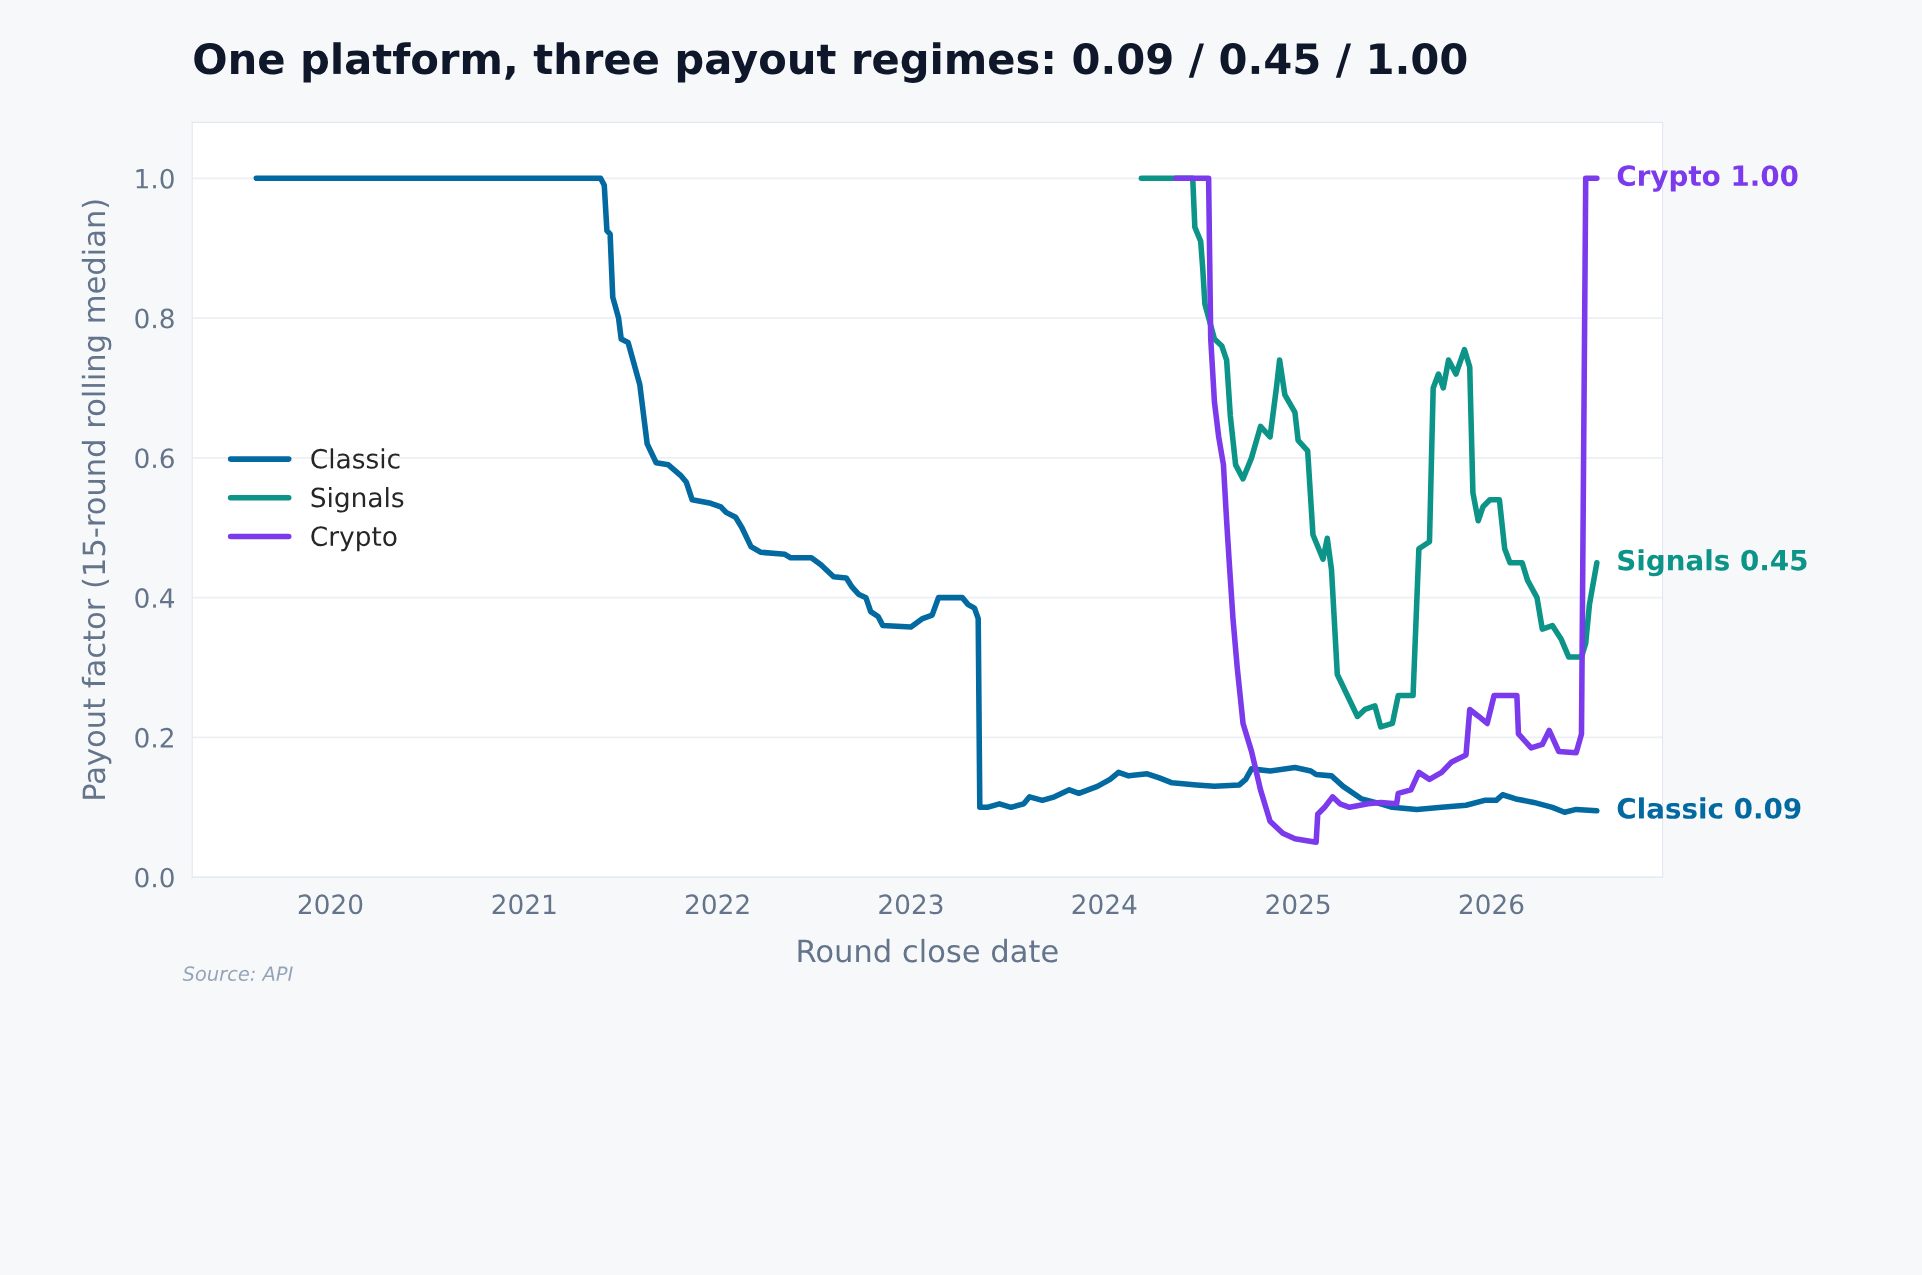 The image size is (1922, 1275). What do you see at coordinates (357, 500) in the screenshot?
I see `legend-label: Signals` at bounding box center [357, 500].